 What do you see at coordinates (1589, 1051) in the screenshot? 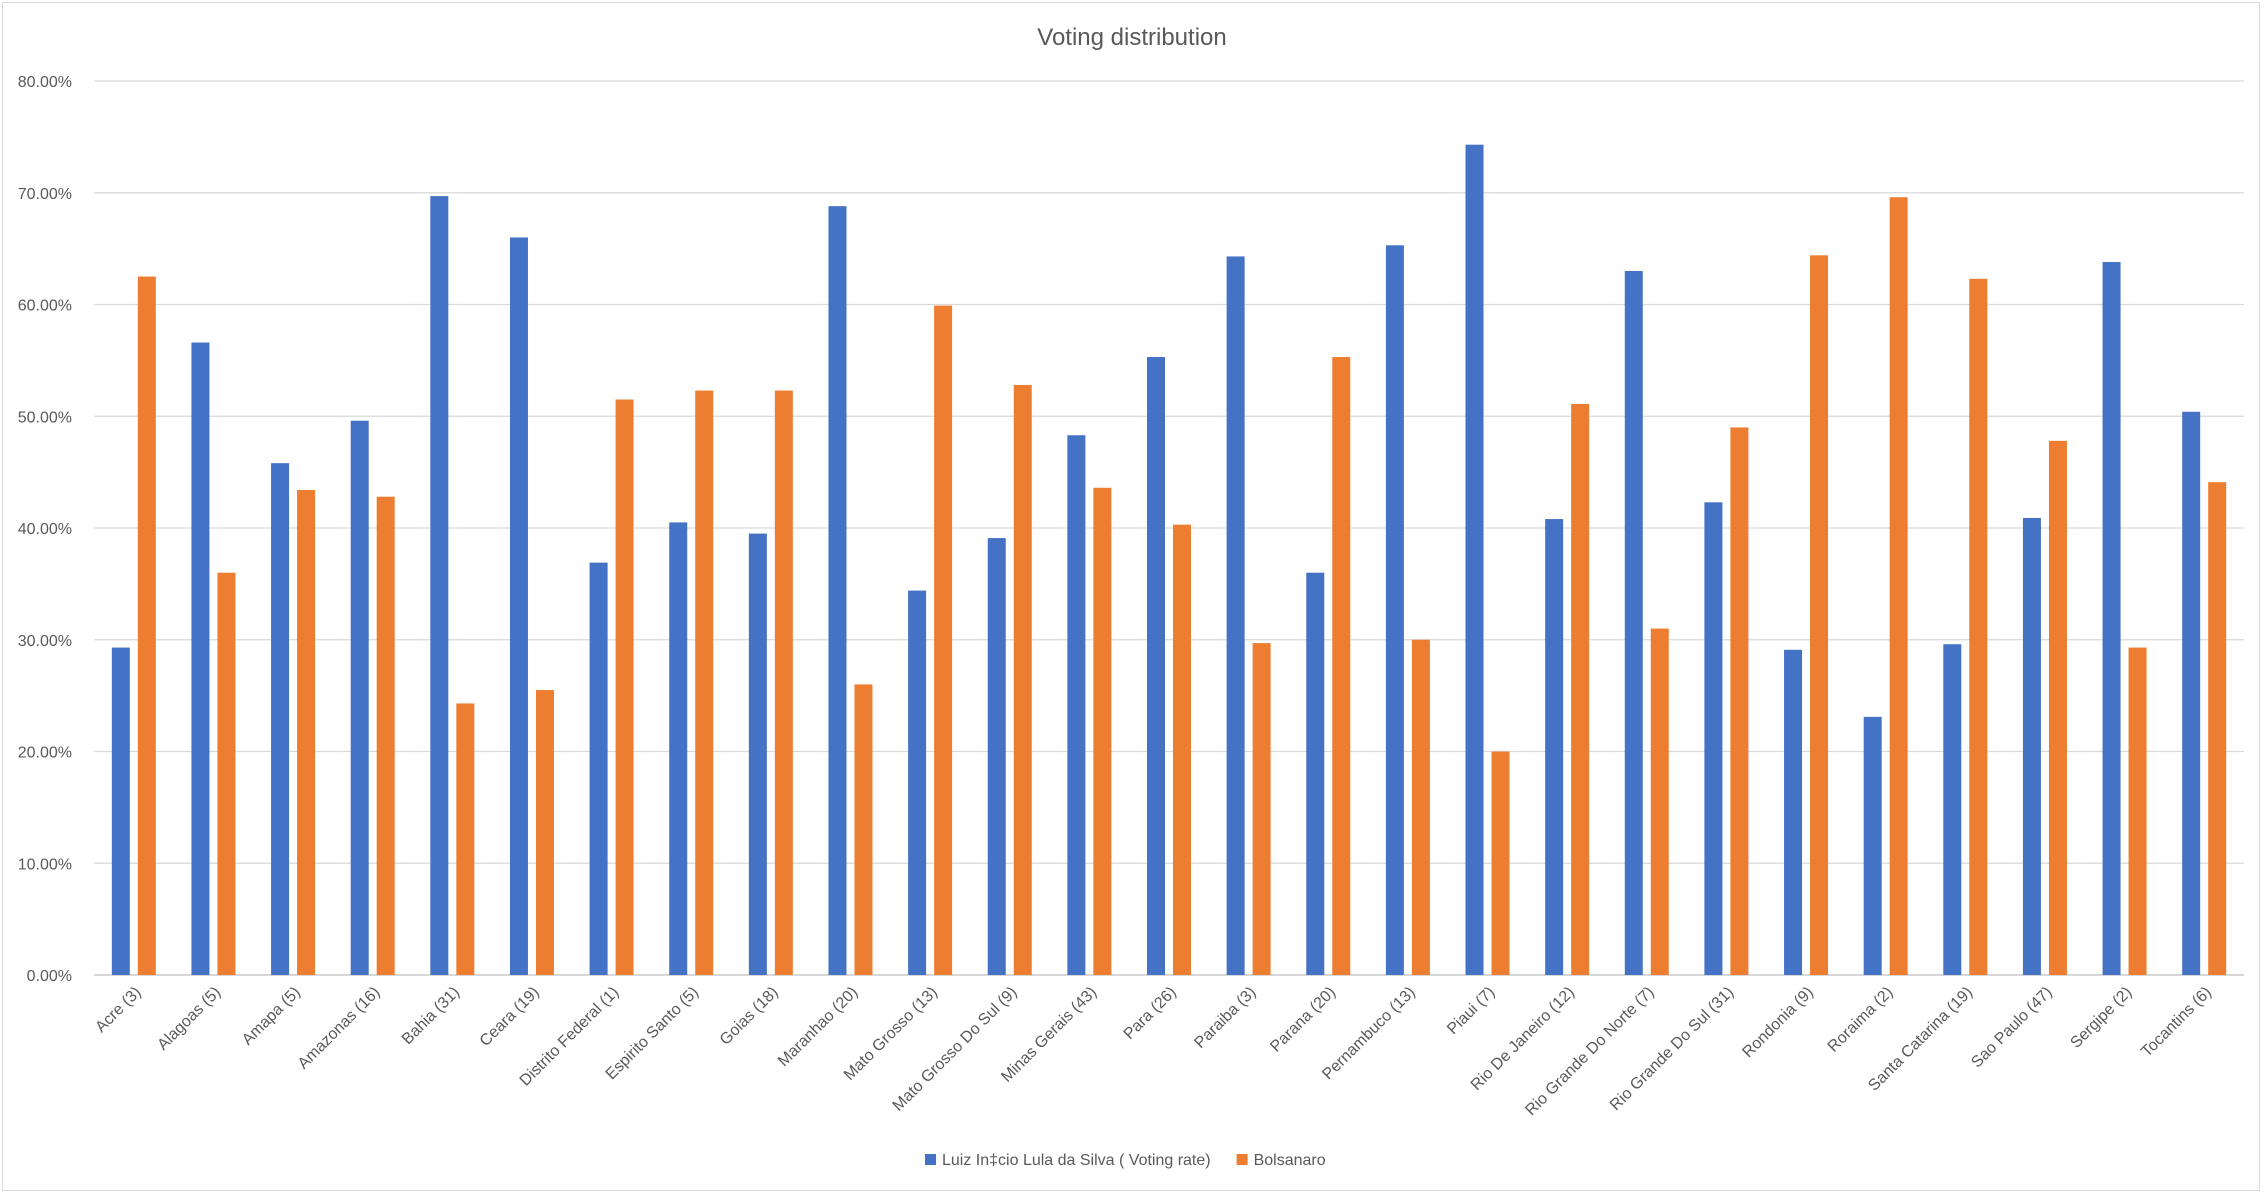
I see `x-tick-label: Rio Grande Do Norte (7)` at bounding box center [1589, 1051].